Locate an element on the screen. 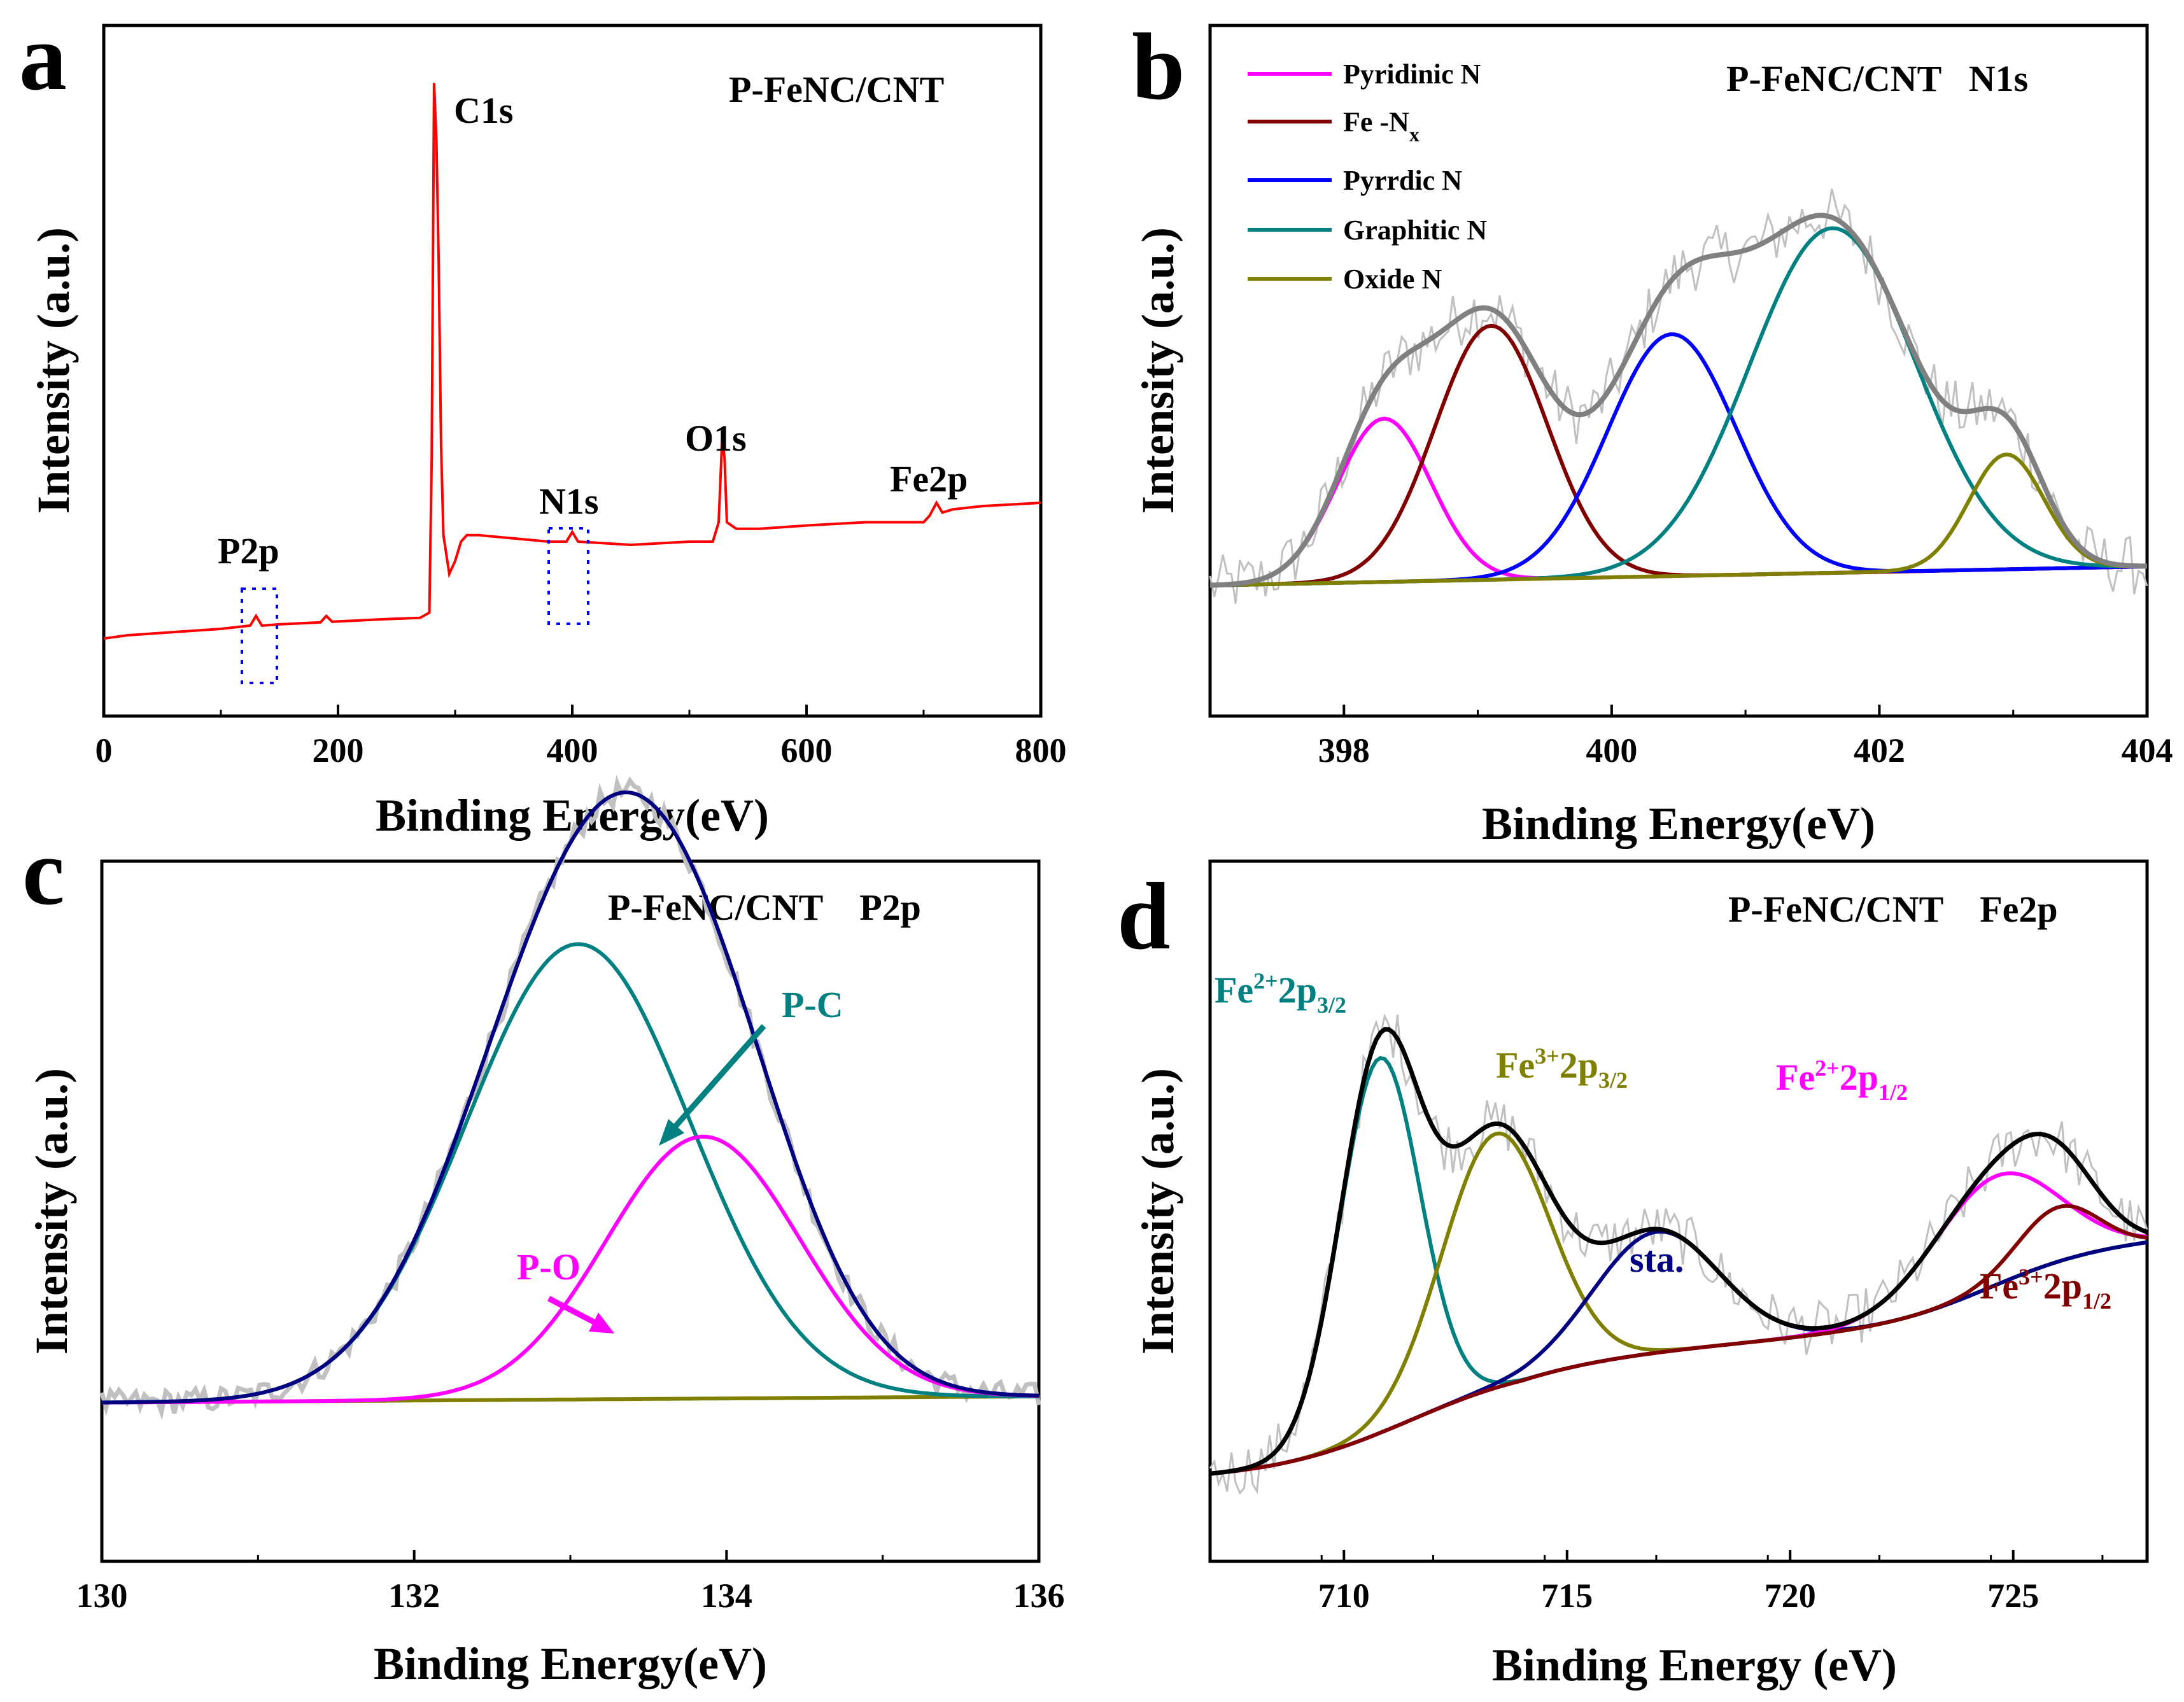  sample-title-a: P-FeNC/CNT is located at coordinates (836, 89).